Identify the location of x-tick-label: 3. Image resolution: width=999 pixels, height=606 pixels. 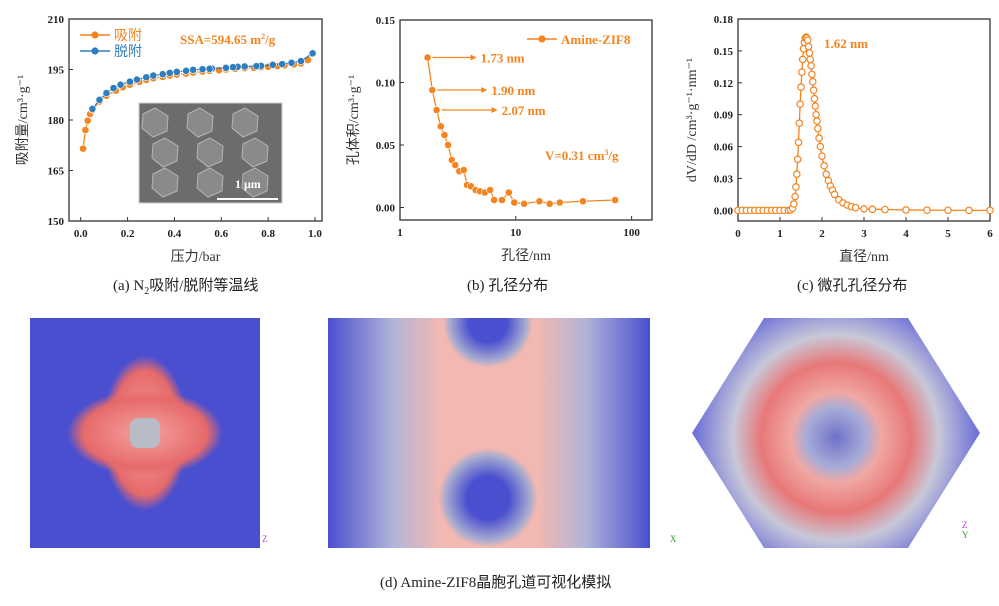
(864, 234).